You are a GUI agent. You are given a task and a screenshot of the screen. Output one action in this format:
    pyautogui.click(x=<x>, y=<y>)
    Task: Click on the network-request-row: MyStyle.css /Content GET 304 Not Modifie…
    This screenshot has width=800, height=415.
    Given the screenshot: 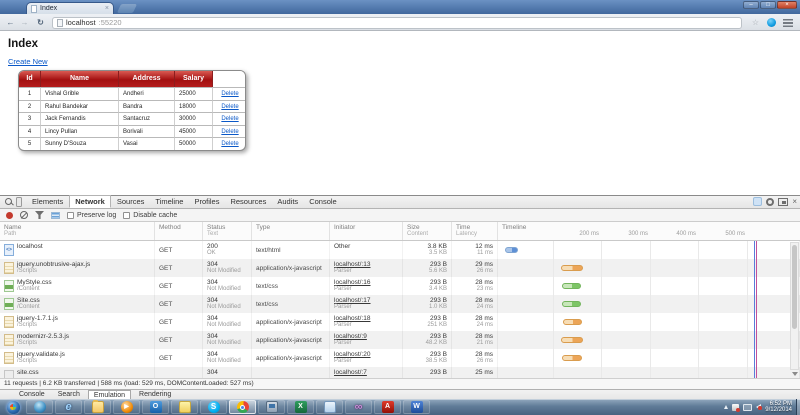 What is the action you would take?
    pyautogui.click(x=400, y=286)
    